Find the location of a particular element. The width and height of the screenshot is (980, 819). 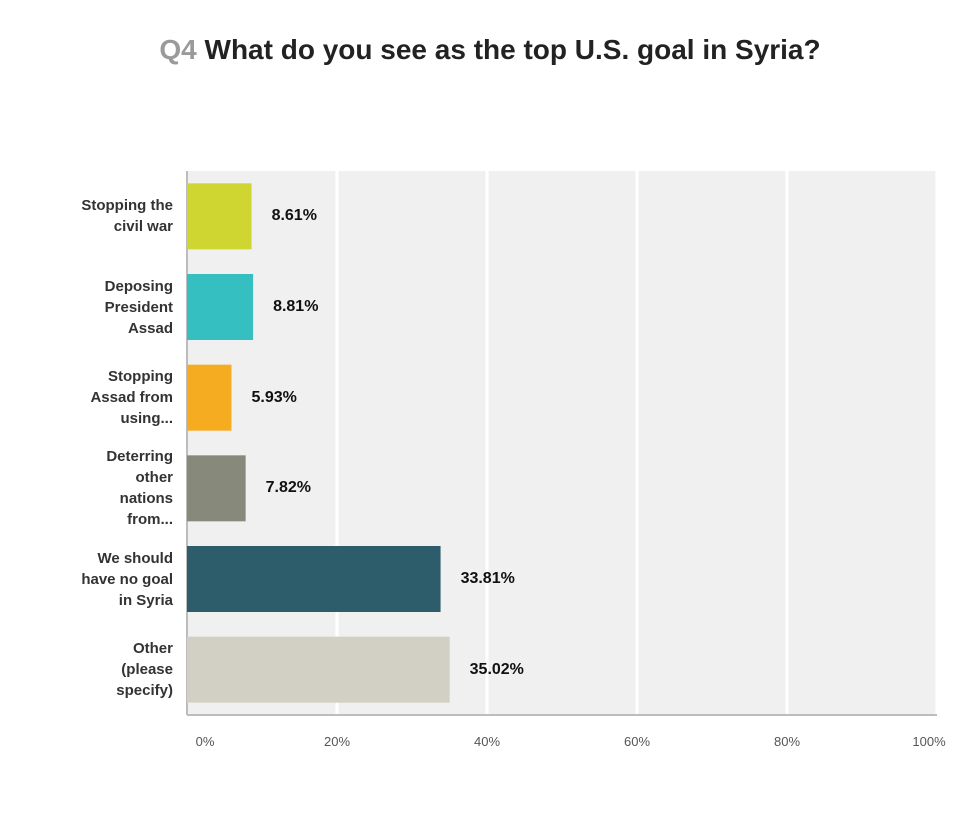

category-label-line: Stopping the is located at coordinates (127, 206).